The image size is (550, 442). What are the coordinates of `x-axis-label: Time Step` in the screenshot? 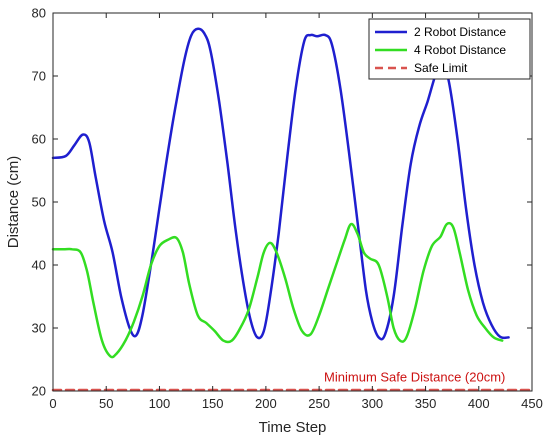 It's located at (293, 427).